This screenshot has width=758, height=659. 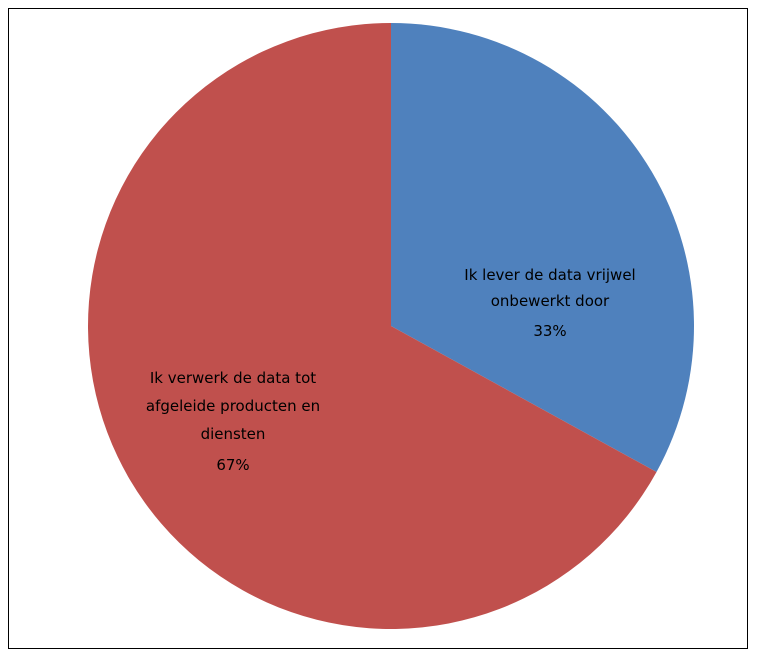 I want to click on slice-label-1-line-0: Ik verwerk de data tot, so click(x=233, y=378).